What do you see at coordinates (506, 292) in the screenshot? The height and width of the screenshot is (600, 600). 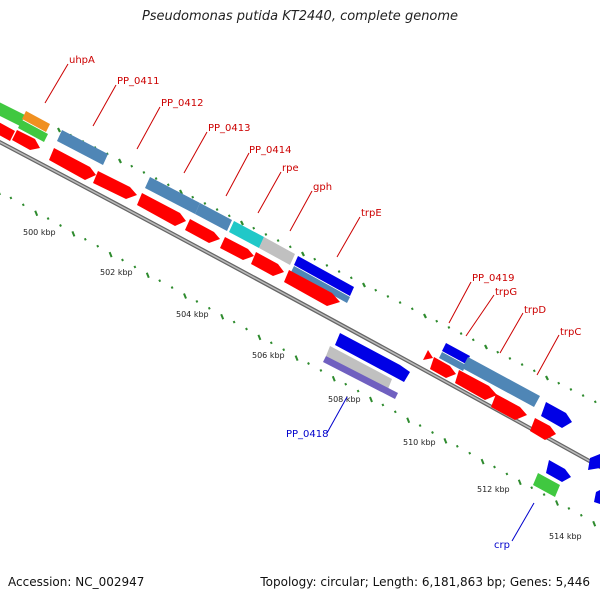 I see `gene-label-trpG: trpG` at bounding box center [506, 292].